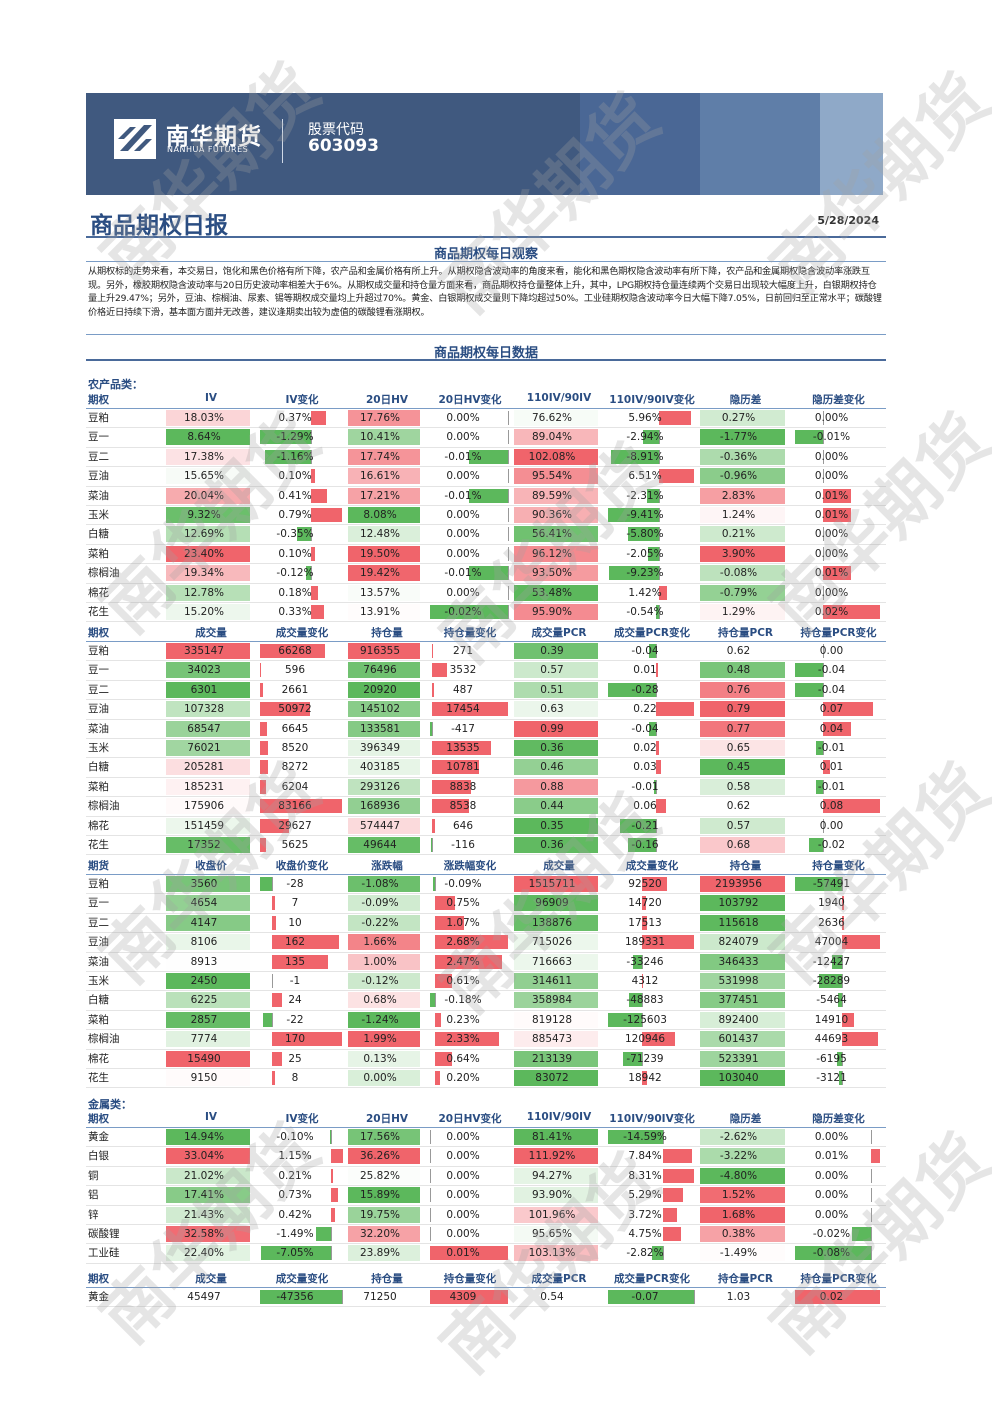 Image resolution: width=992 pixels, height=1403 pixels. I want to click on row-label: 玉米, so click(98, 747).